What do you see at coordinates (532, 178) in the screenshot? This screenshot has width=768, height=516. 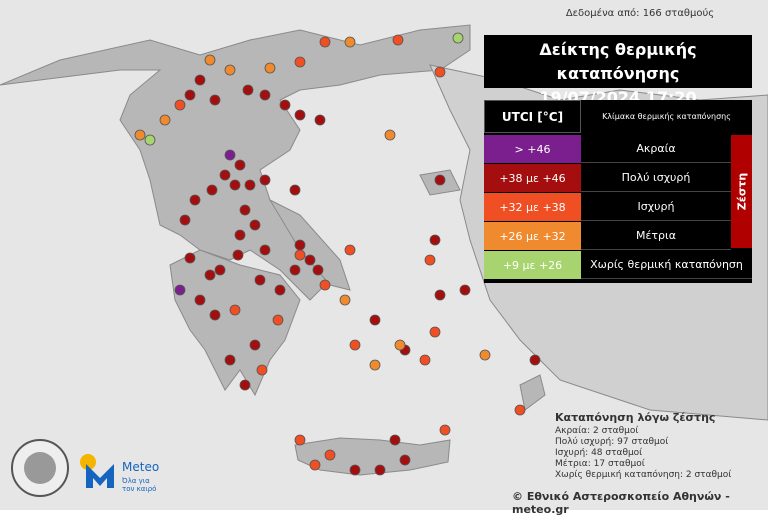 I see `legend-range: +38 με +46` at bounding box center [532, 178].